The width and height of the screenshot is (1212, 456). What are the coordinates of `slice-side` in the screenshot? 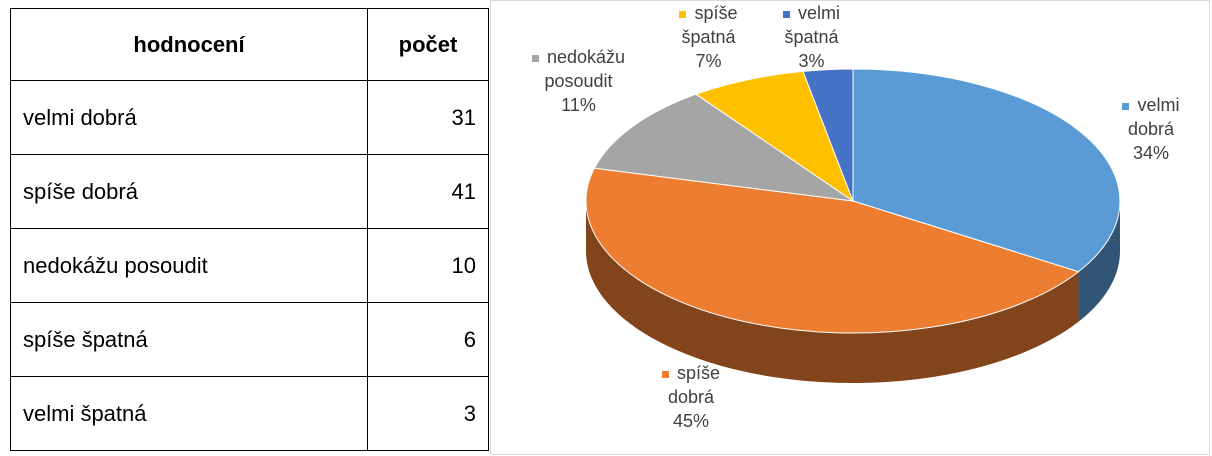 It's located at (1099, 261).